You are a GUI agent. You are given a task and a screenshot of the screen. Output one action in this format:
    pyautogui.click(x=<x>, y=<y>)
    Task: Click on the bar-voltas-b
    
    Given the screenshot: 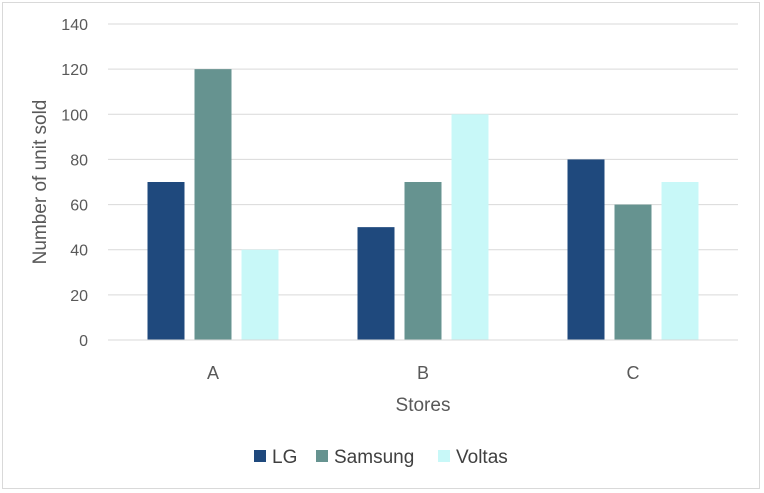 What is the action you would take?
    pyautogui.click(x=470, y=227)
    